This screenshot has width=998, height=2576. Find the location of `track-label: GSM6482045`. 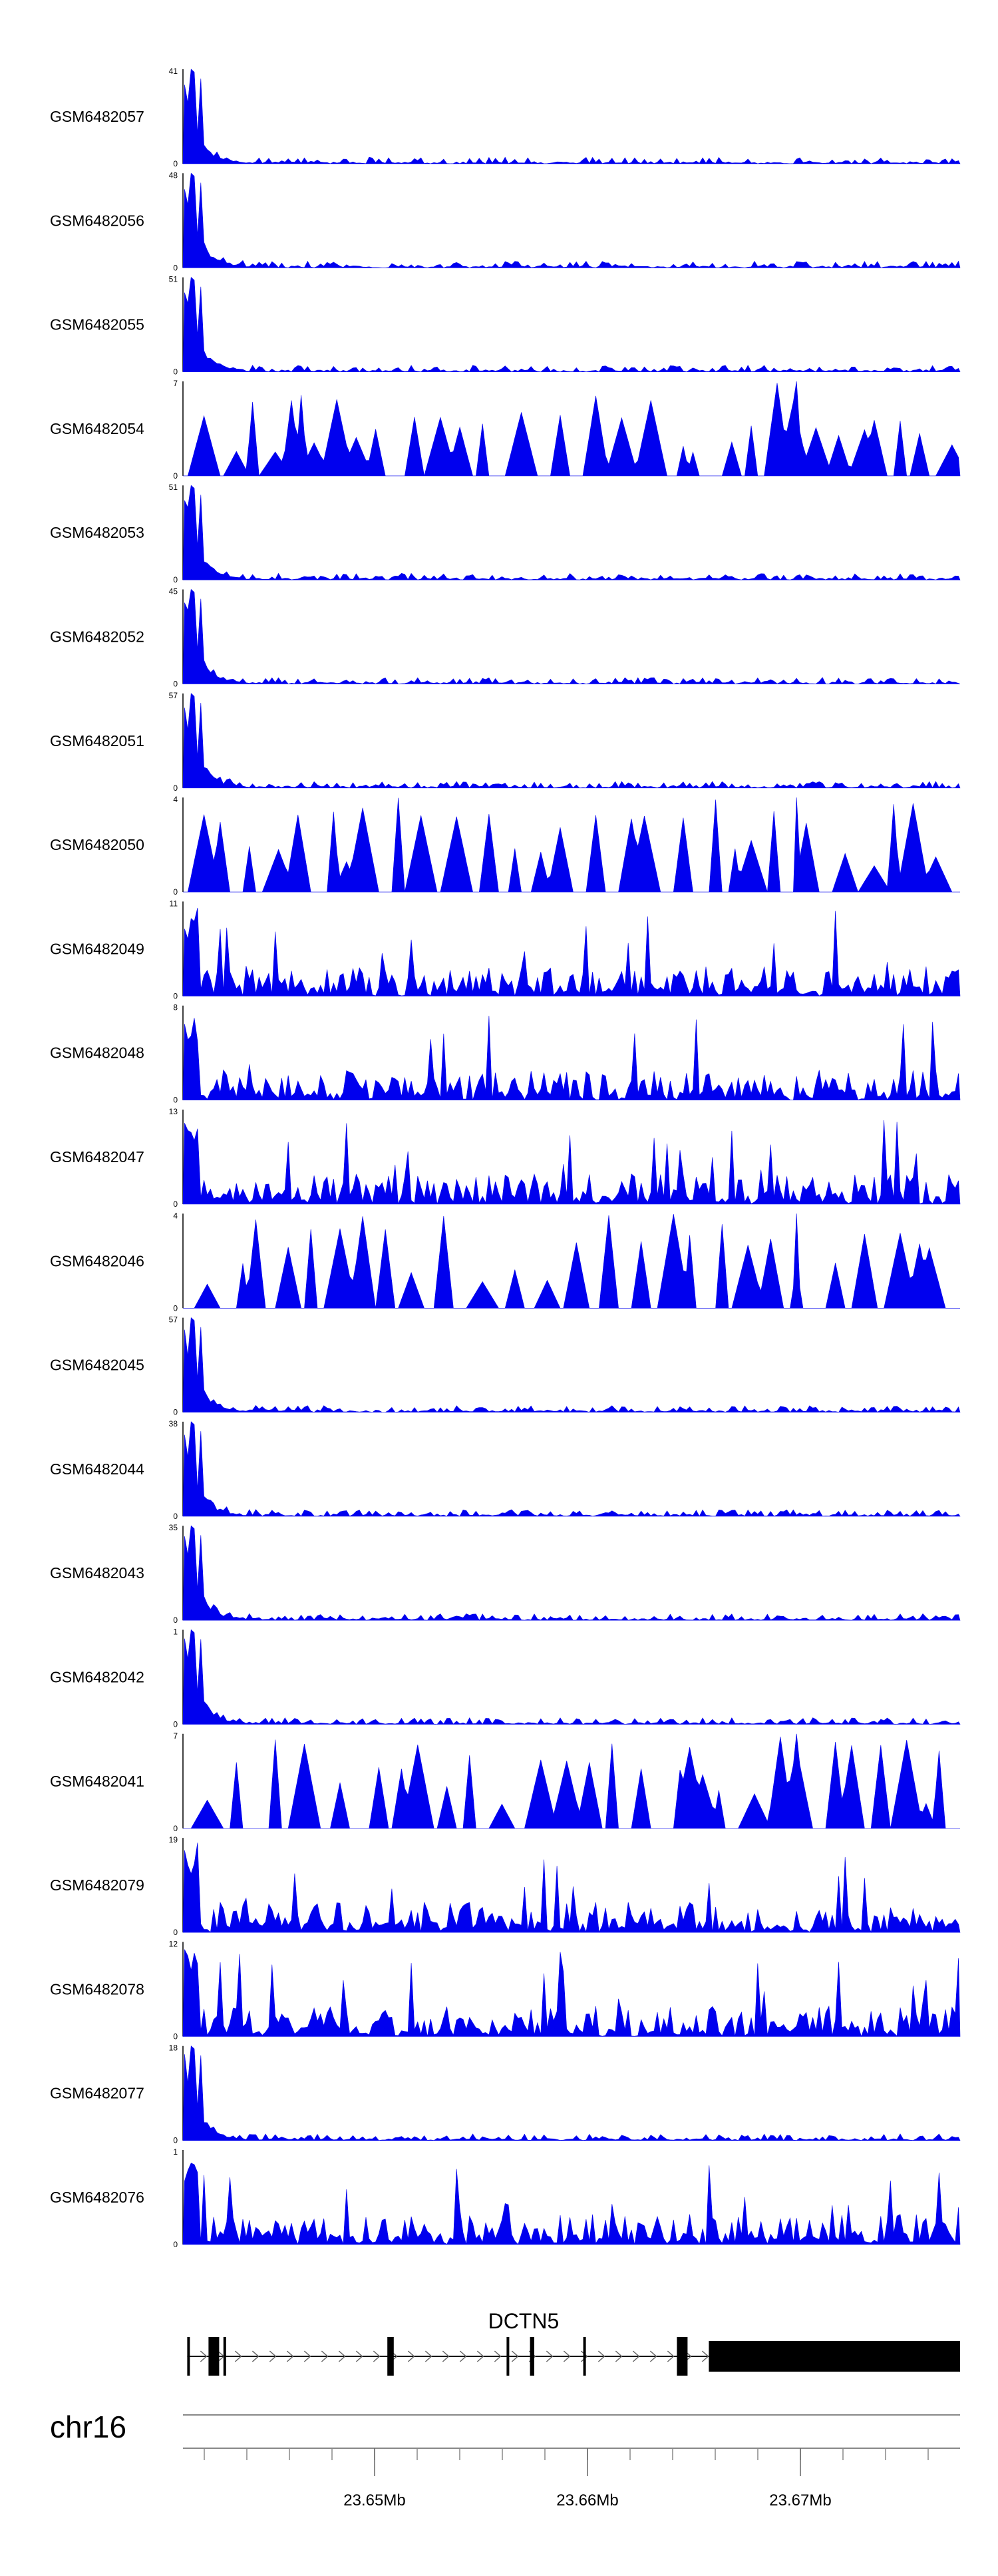

track-label: GSM6482045 is located at coordinates (97, 1365).